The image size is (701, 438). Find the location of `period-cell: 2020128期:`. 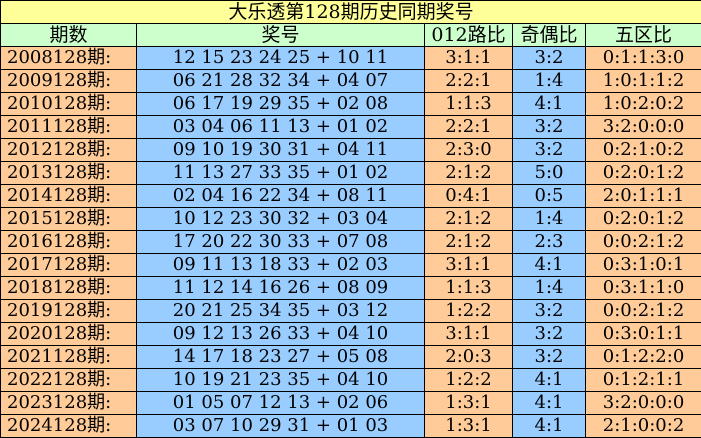

period-cell: 2020128期: is located at coordinates (68, 334).